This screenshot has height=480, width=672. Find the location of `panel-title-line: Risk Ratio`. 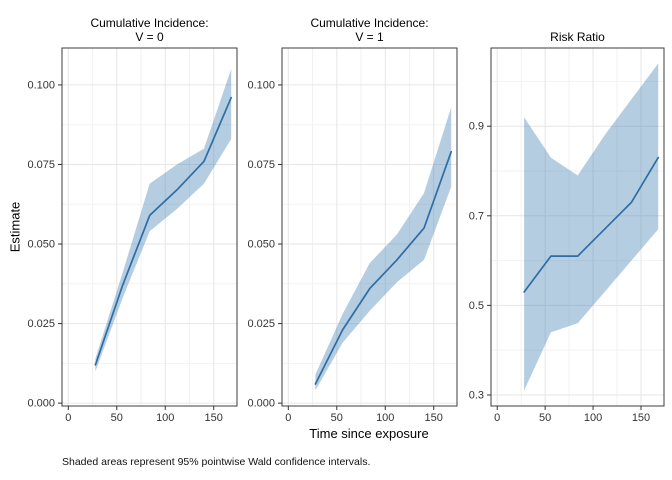

panel-title-line: Risk Ratio is located at coordinates (577, 36).